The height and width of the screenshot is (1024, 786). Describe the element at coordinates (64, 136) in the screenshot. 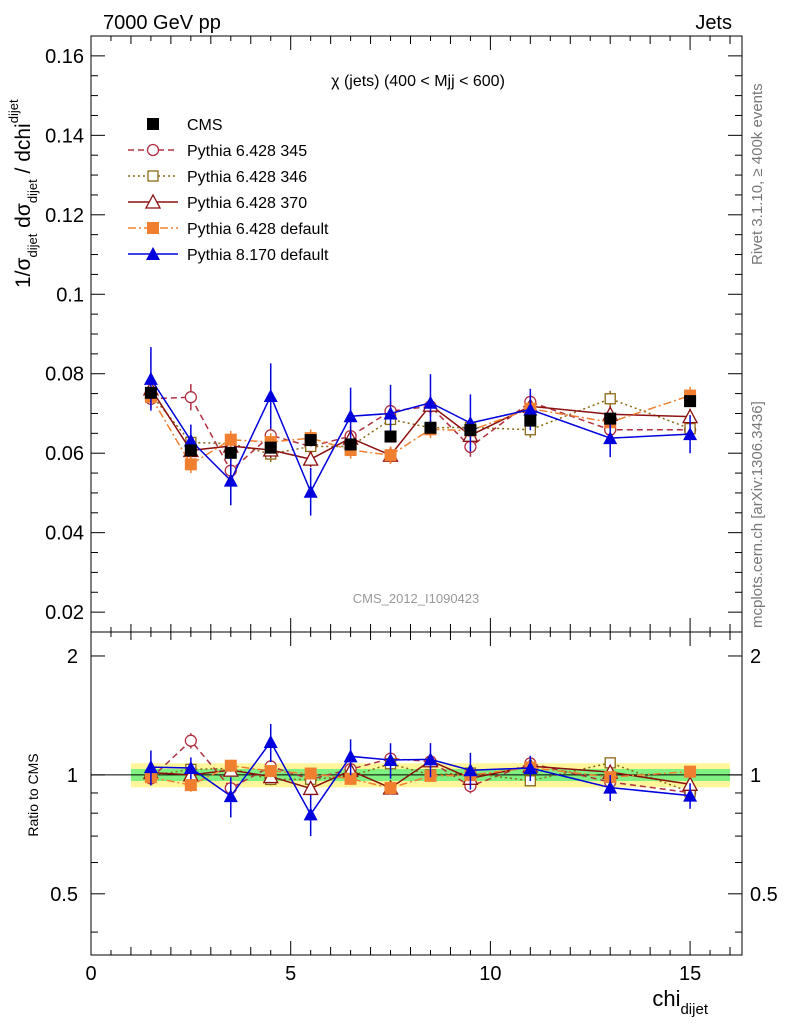

I see `y-tick-label: 0.14` at that location.